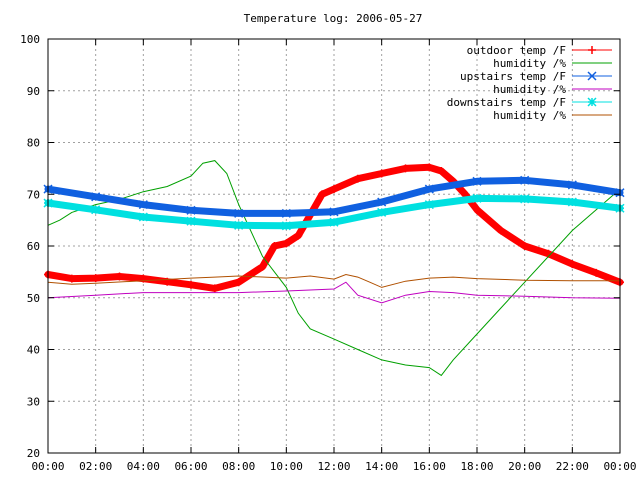 This screenshot has width=640, height=480. I want to click on chart-title: Temperature log: 2006-05-27, so click(333, 18).